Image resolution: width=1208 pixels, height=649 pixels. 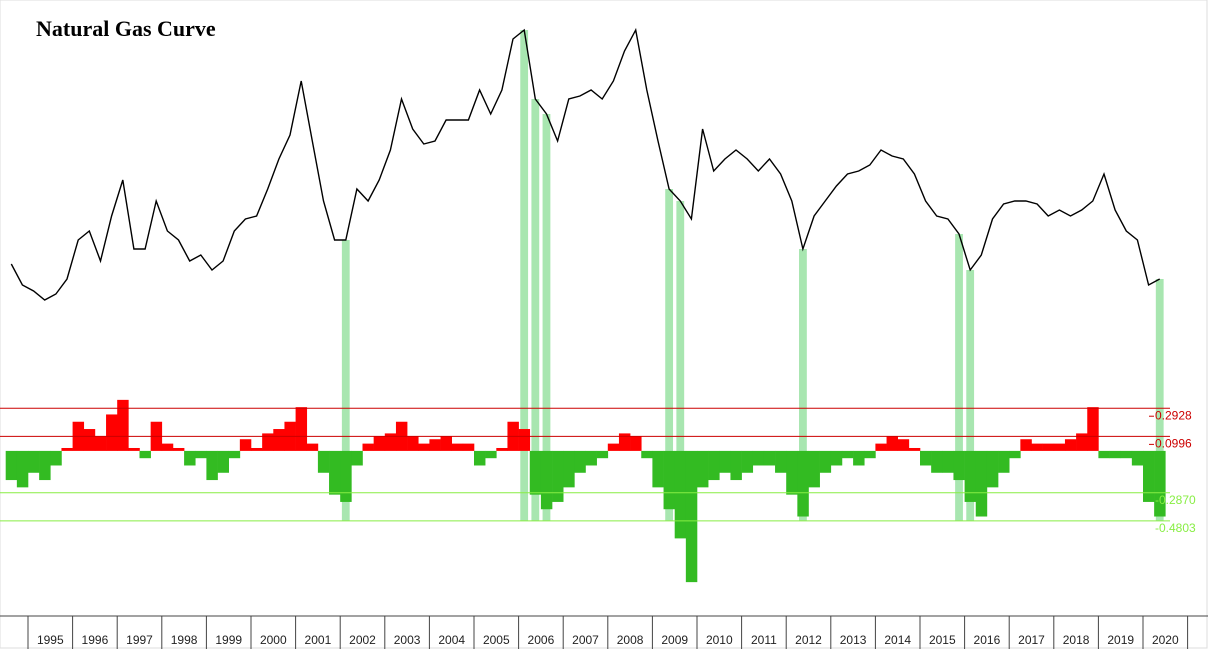 I want to click on x-tick-label: 2018, so click(x=1076, y=640).